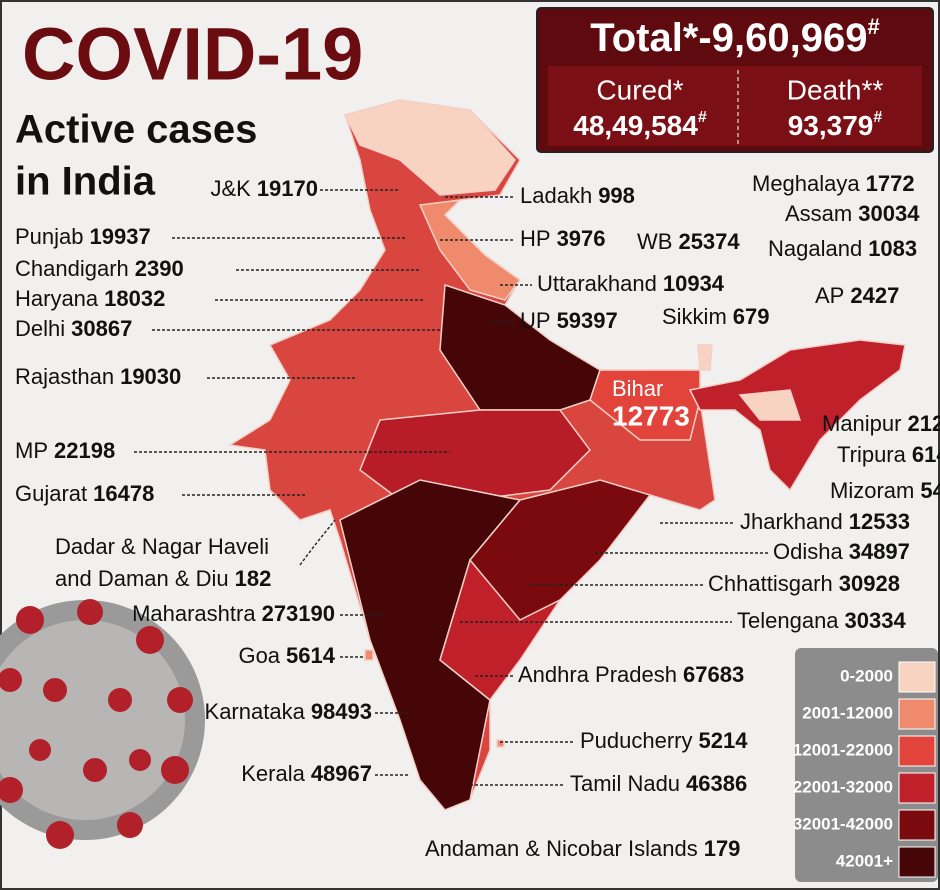  I want to click on state-name: Rajasthan, so click(64, 376).